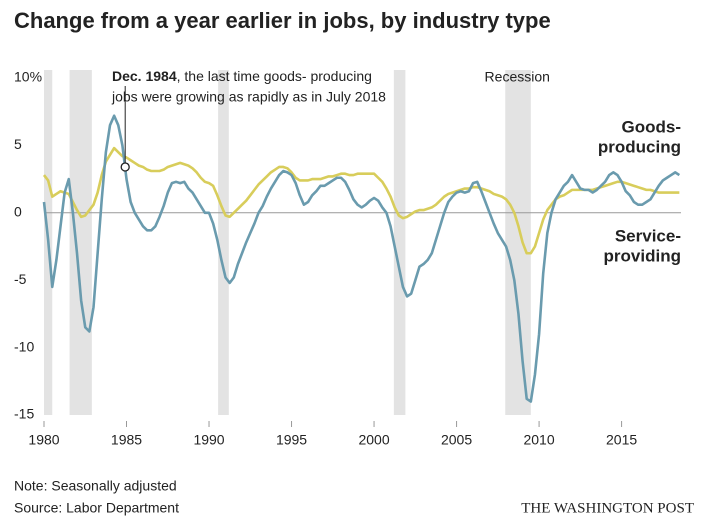 This screenshot has height=526, width=708. Describe the element at coordinates (538, 440) in the screenshot. I see `x-tick-label: 2010` at that location.